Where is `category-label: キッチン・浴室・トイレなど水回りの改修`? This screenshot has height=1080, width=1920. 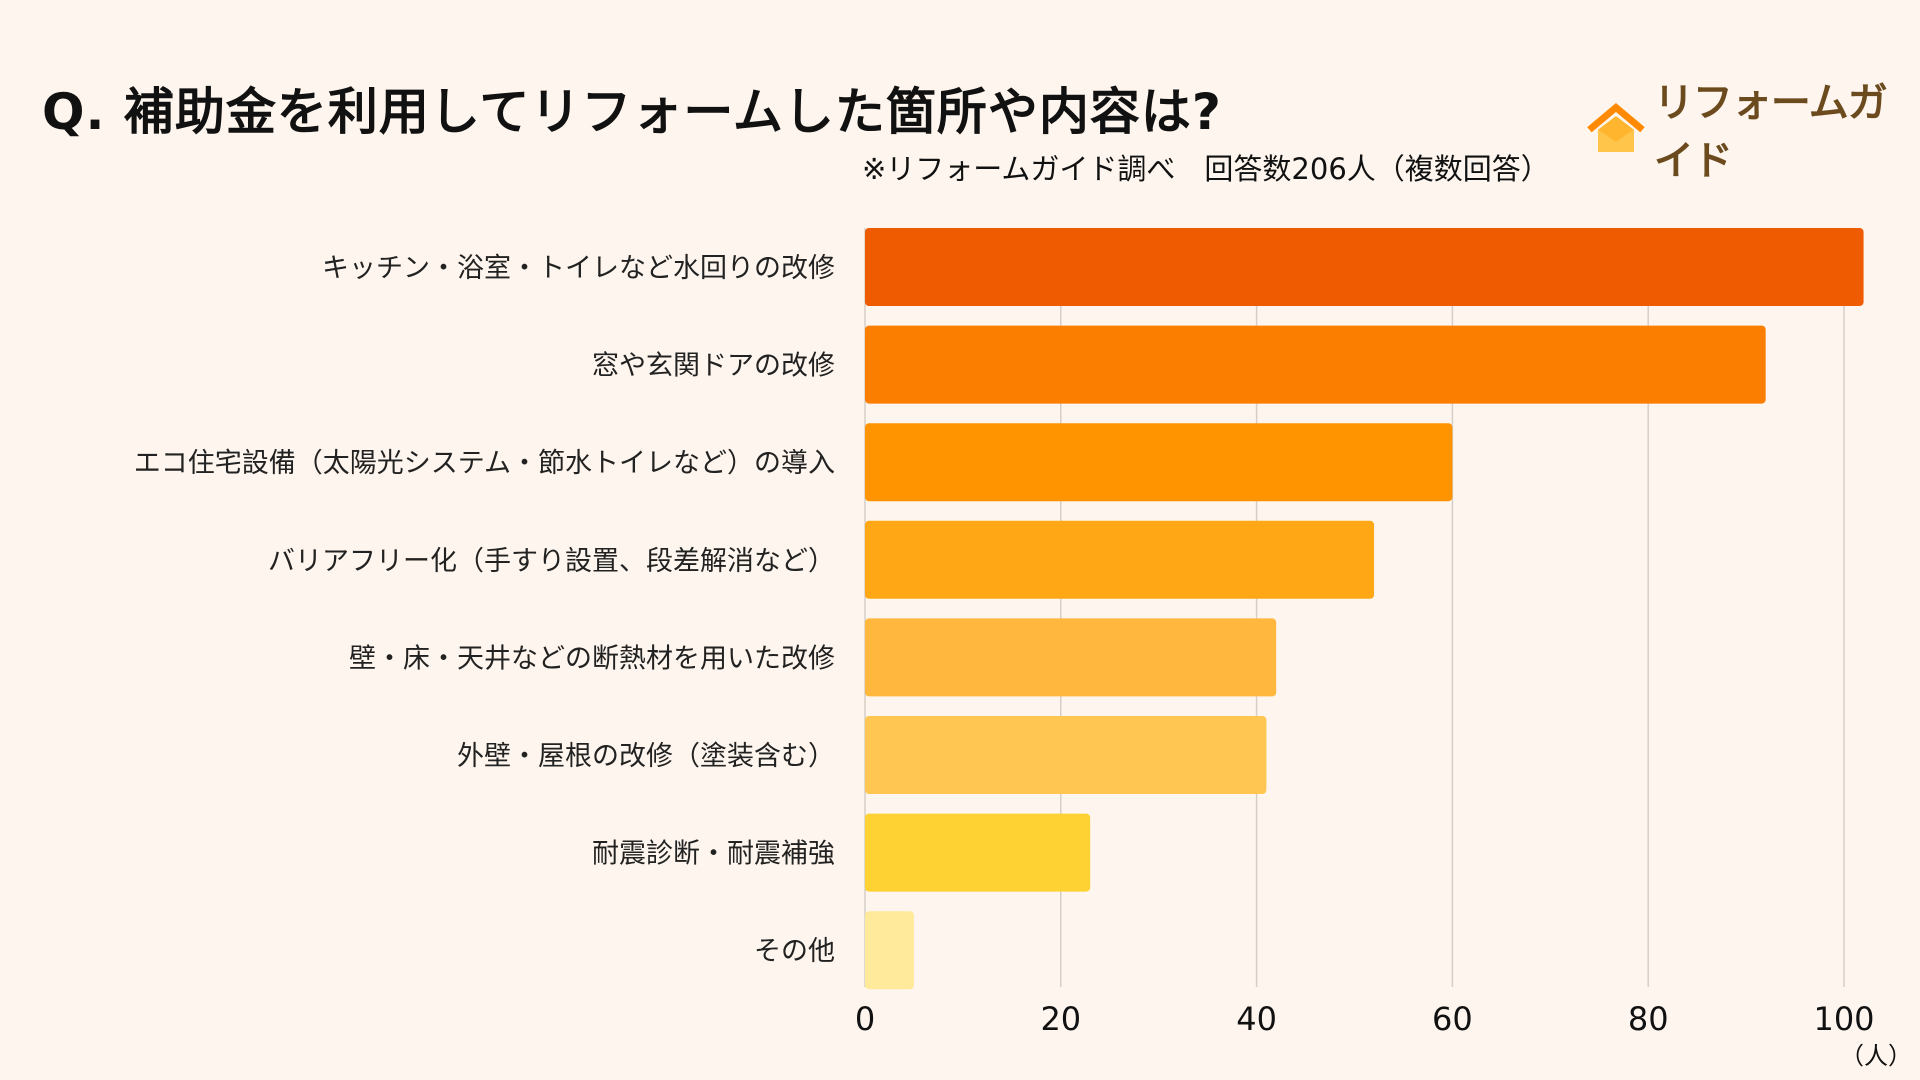
category-label: キッチン・浴室・トイレなど水回りの改修 is located at coordinates (578, 268).